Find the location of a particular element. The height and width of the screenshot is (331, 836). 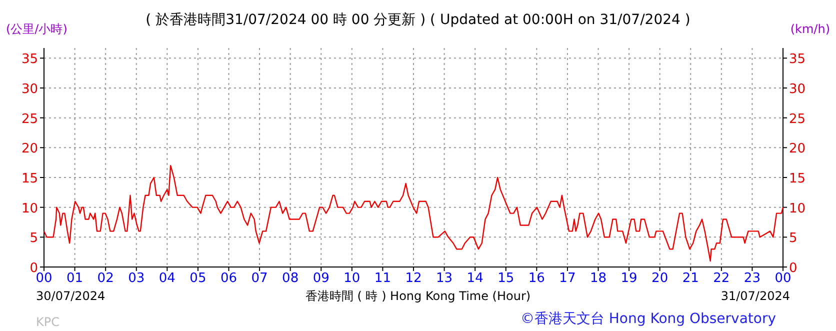

y2-tick-label: 0 is located at coordinates (793, 268).